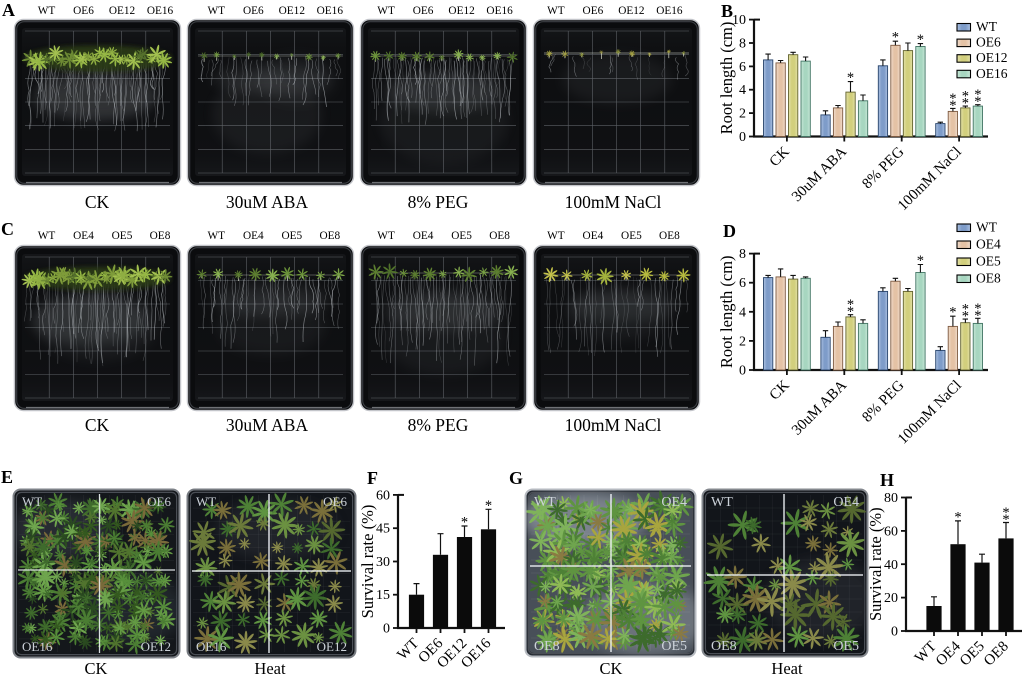 This screenshot has height=682, width=1024. What do you see at coordinates (383, 562) in the screenshot?
I see `svg-text: 30` at bounding box center [383, 562].